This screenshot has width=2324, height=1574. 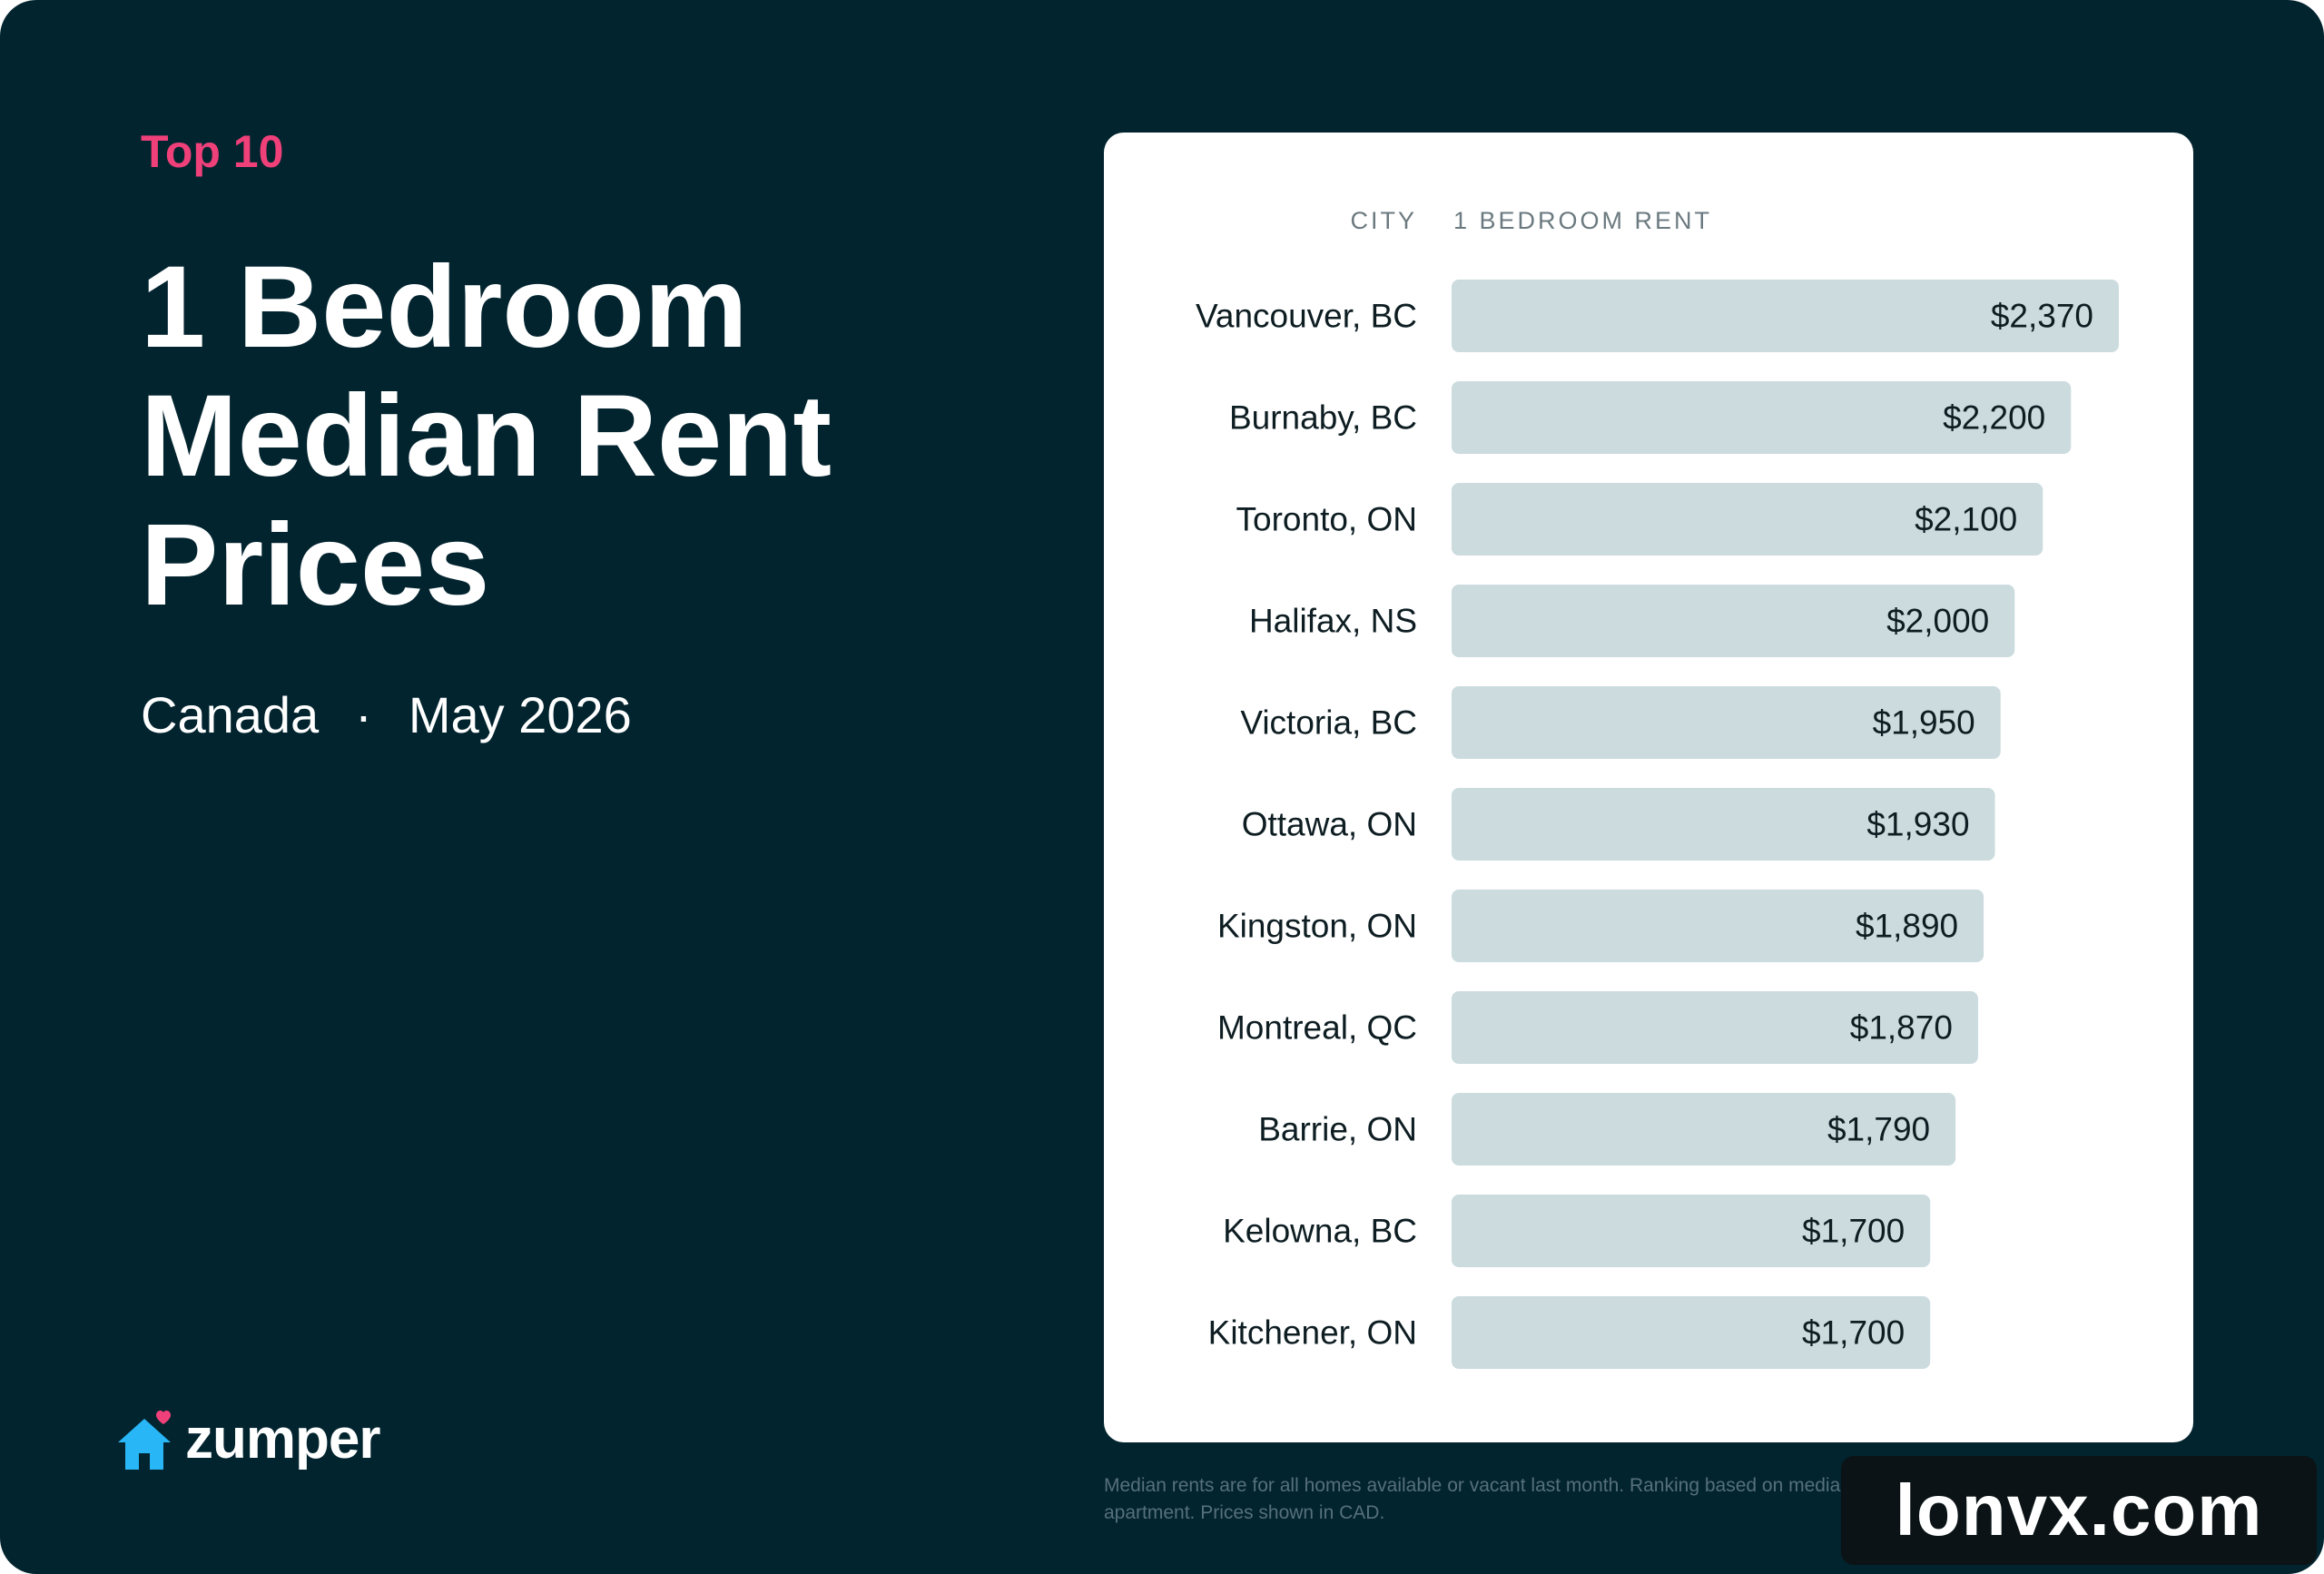 I want to click on city-label: Vancouver, BC, so click(x=1306, y=316).